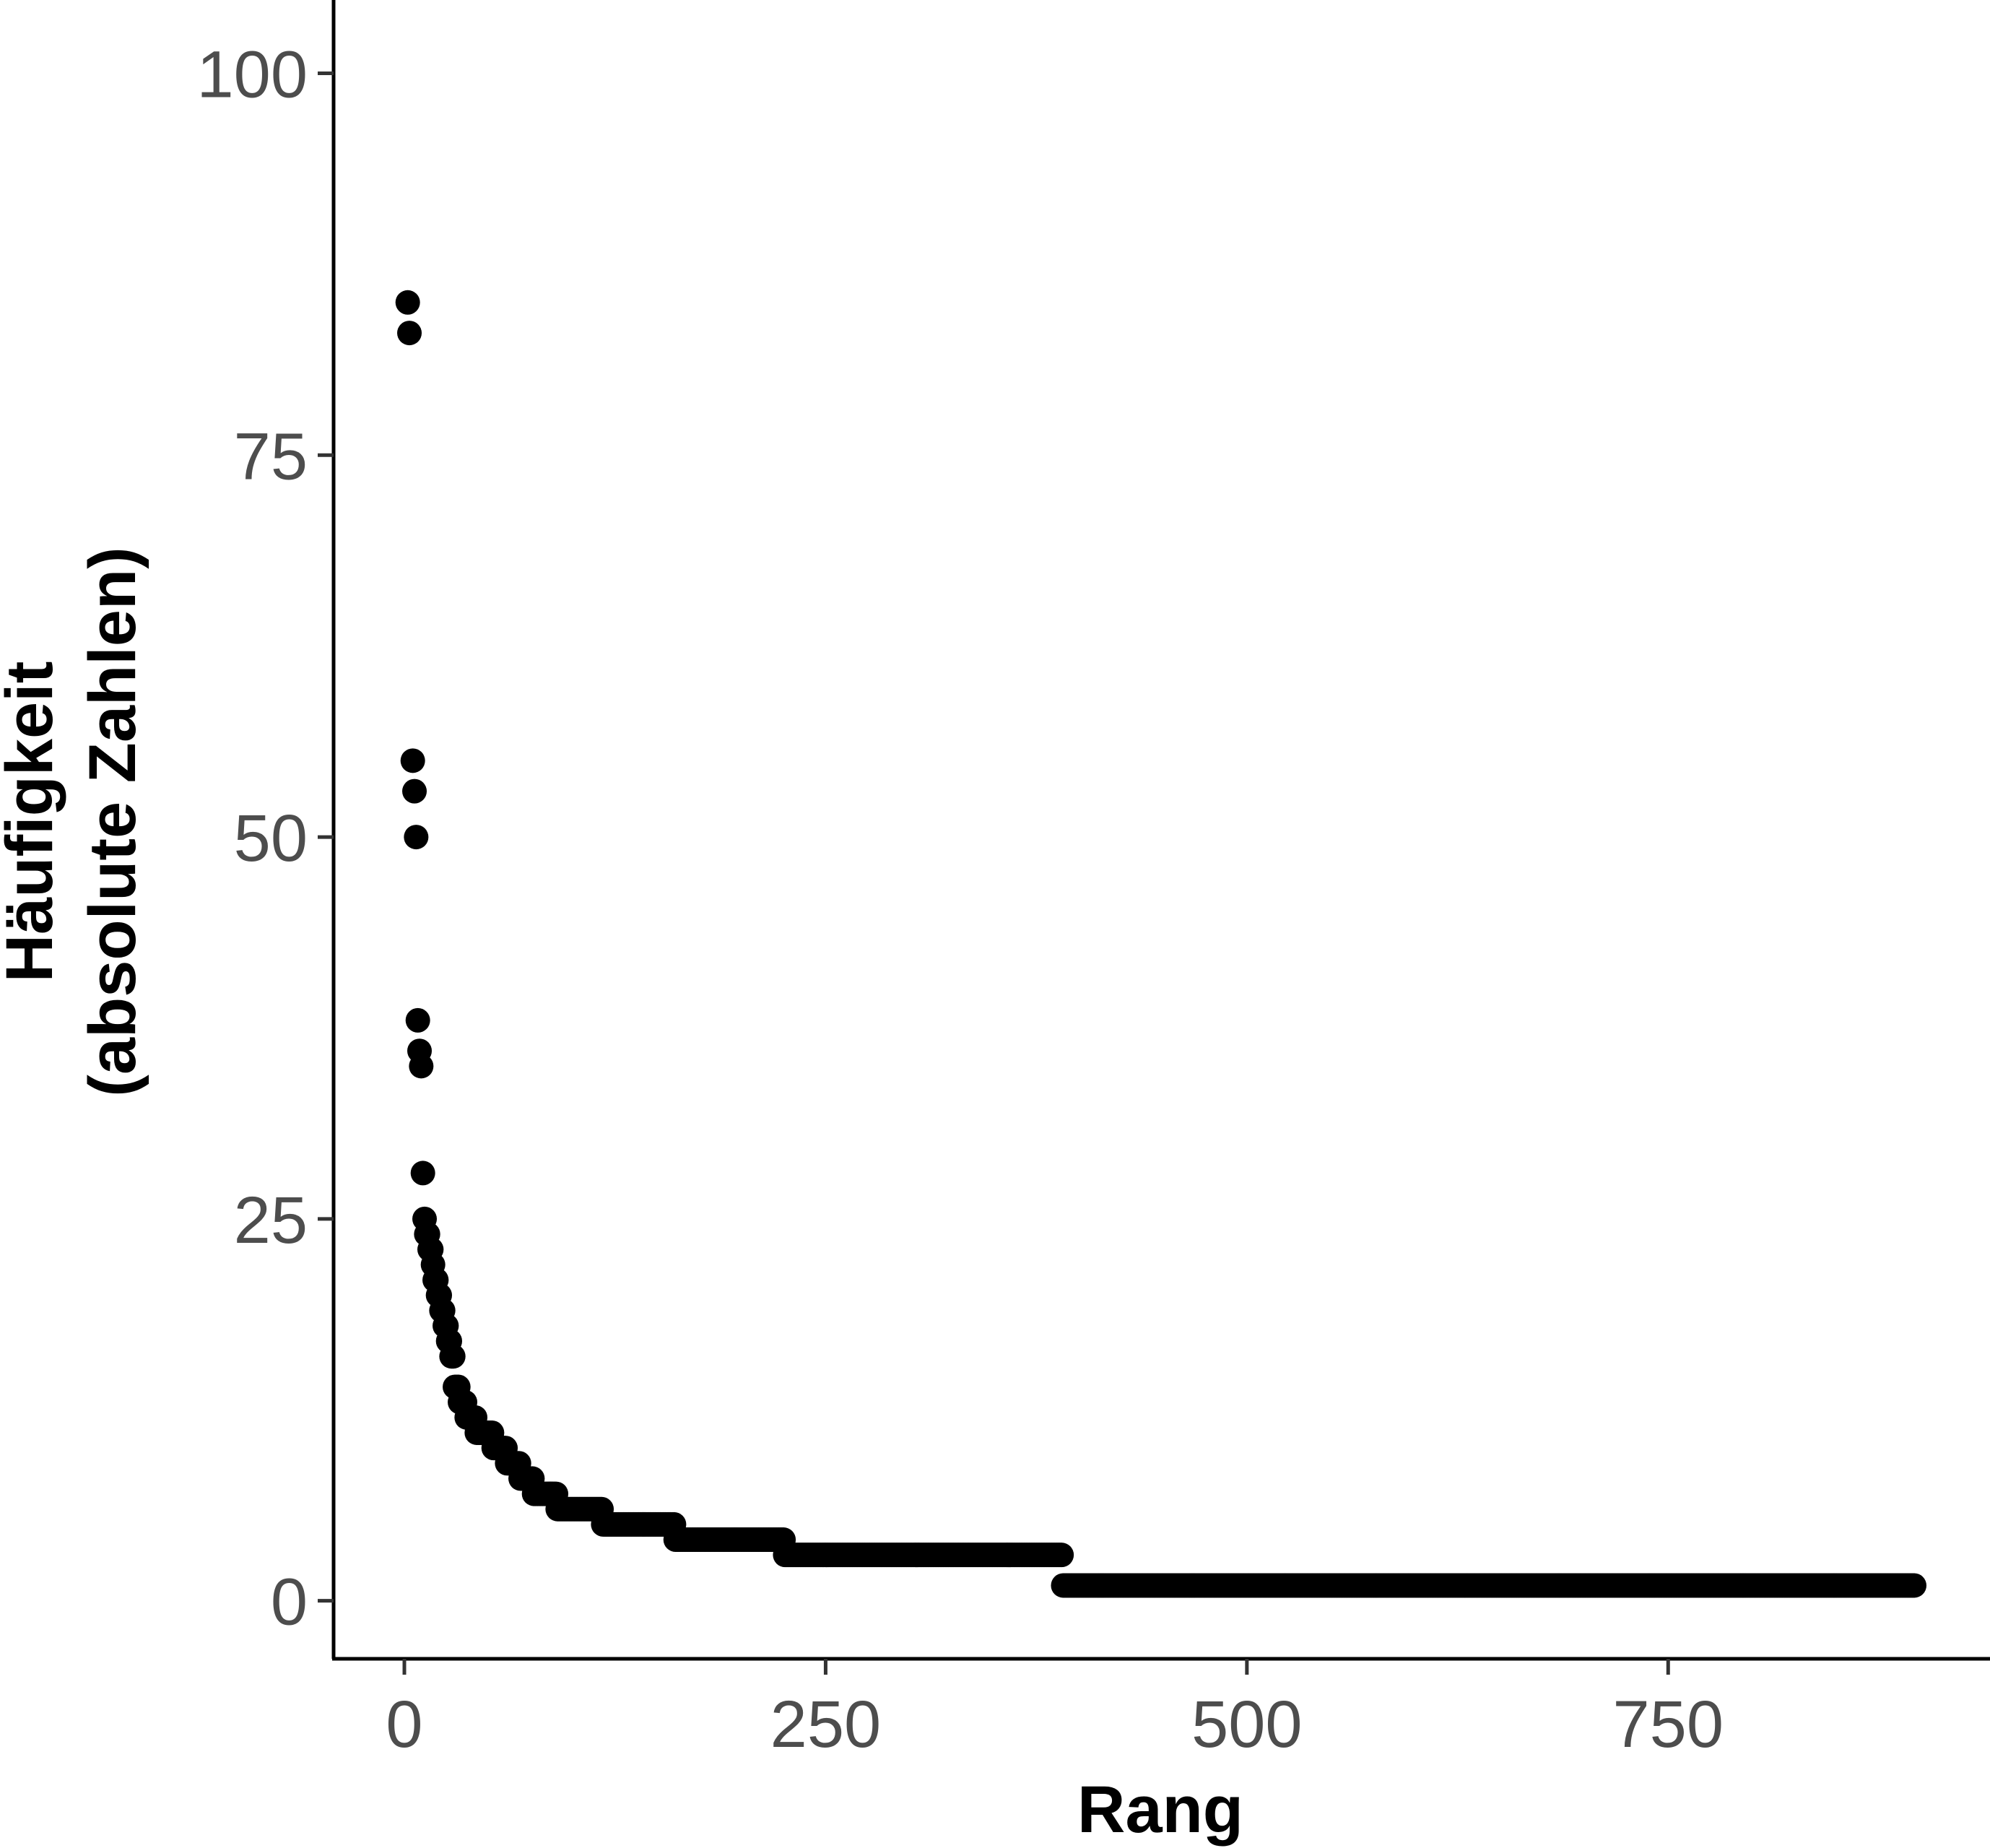 Image resolution: width=1990 pixels, height=1848 pixels. Describe the element at coordinates (826, 1725) in the screenshot. I see `x-tick-label: 250` at that location.